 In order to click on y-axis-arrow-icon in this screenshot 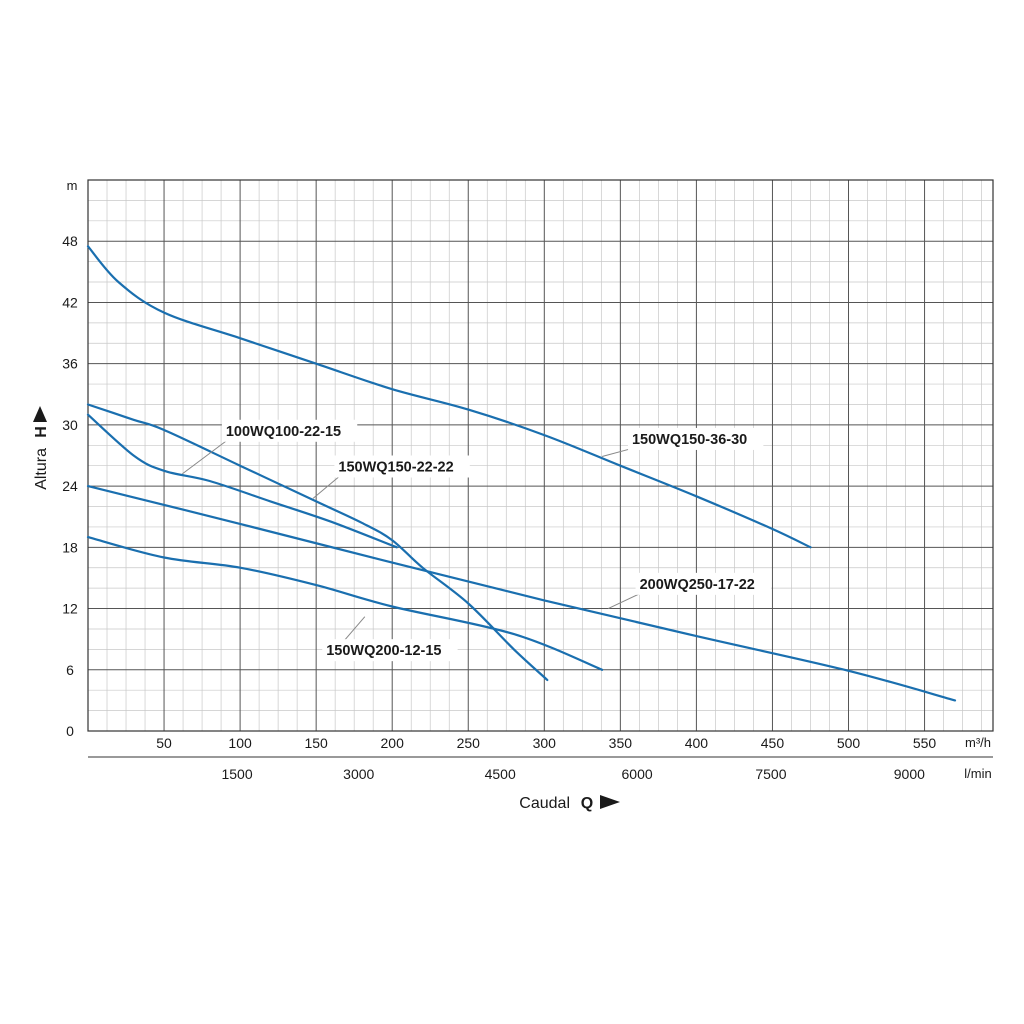, I will do `click(40, 414)`.